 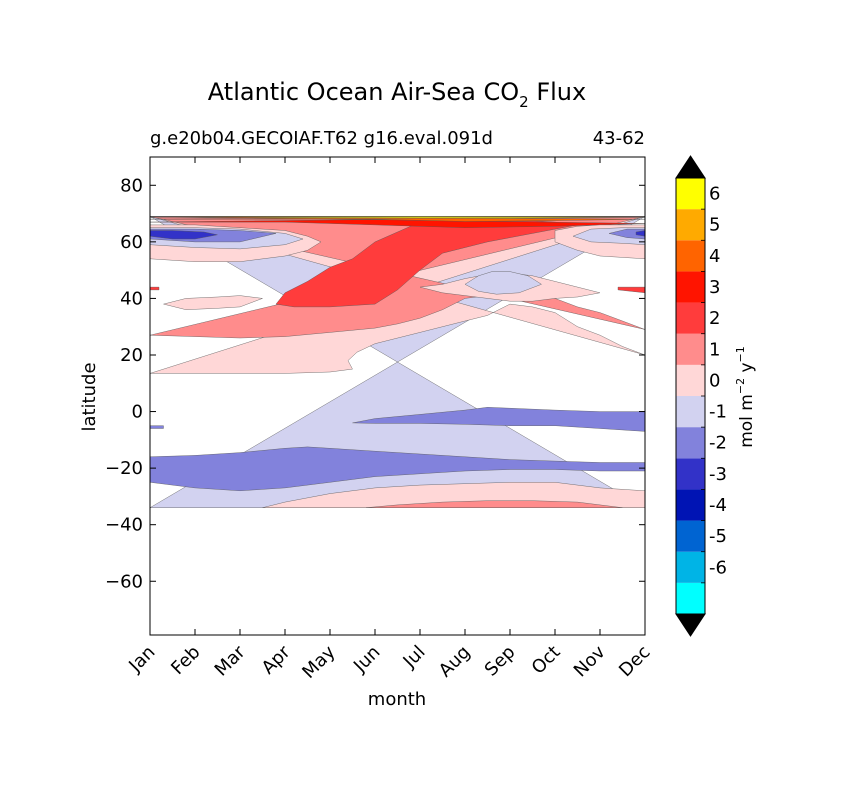 I want to click on colorbar: 6 5 4 3 2 1 0 -1 -2 -3 -4 -5 -6, so click(x=701, y=396).